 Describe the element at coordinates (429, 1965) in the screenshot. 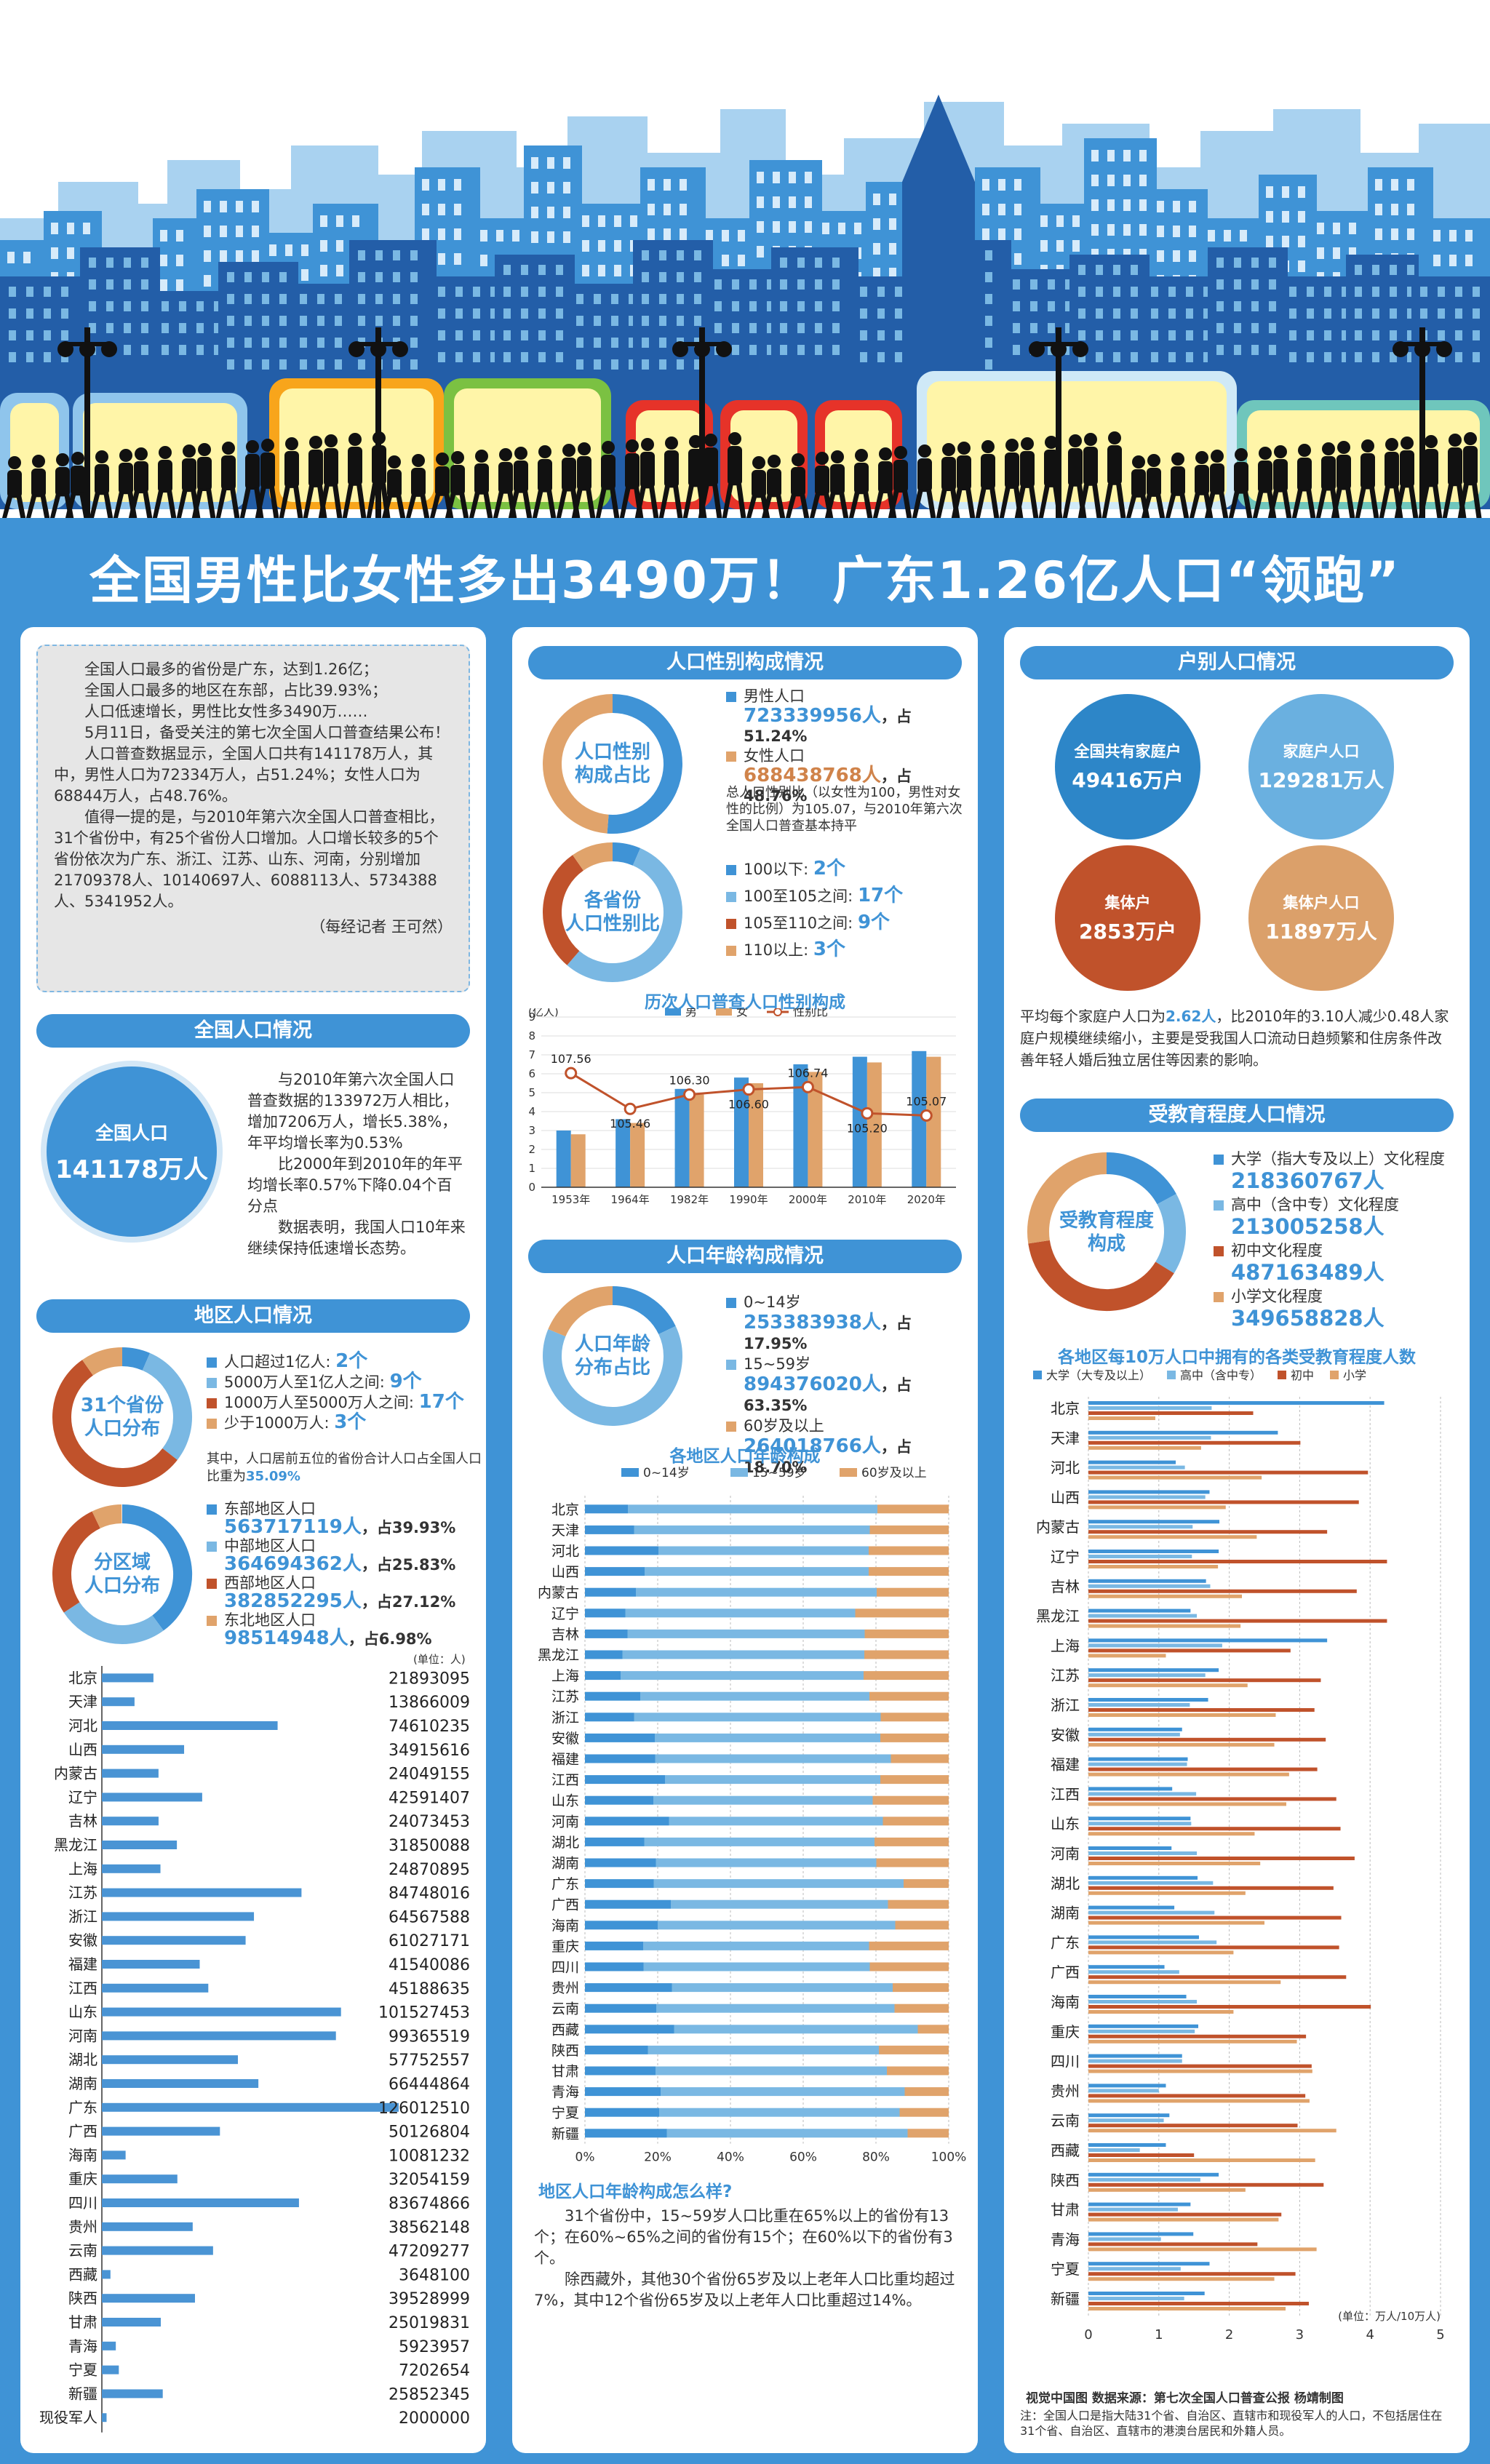

I see `pop-value-label: 41540086` at that location.